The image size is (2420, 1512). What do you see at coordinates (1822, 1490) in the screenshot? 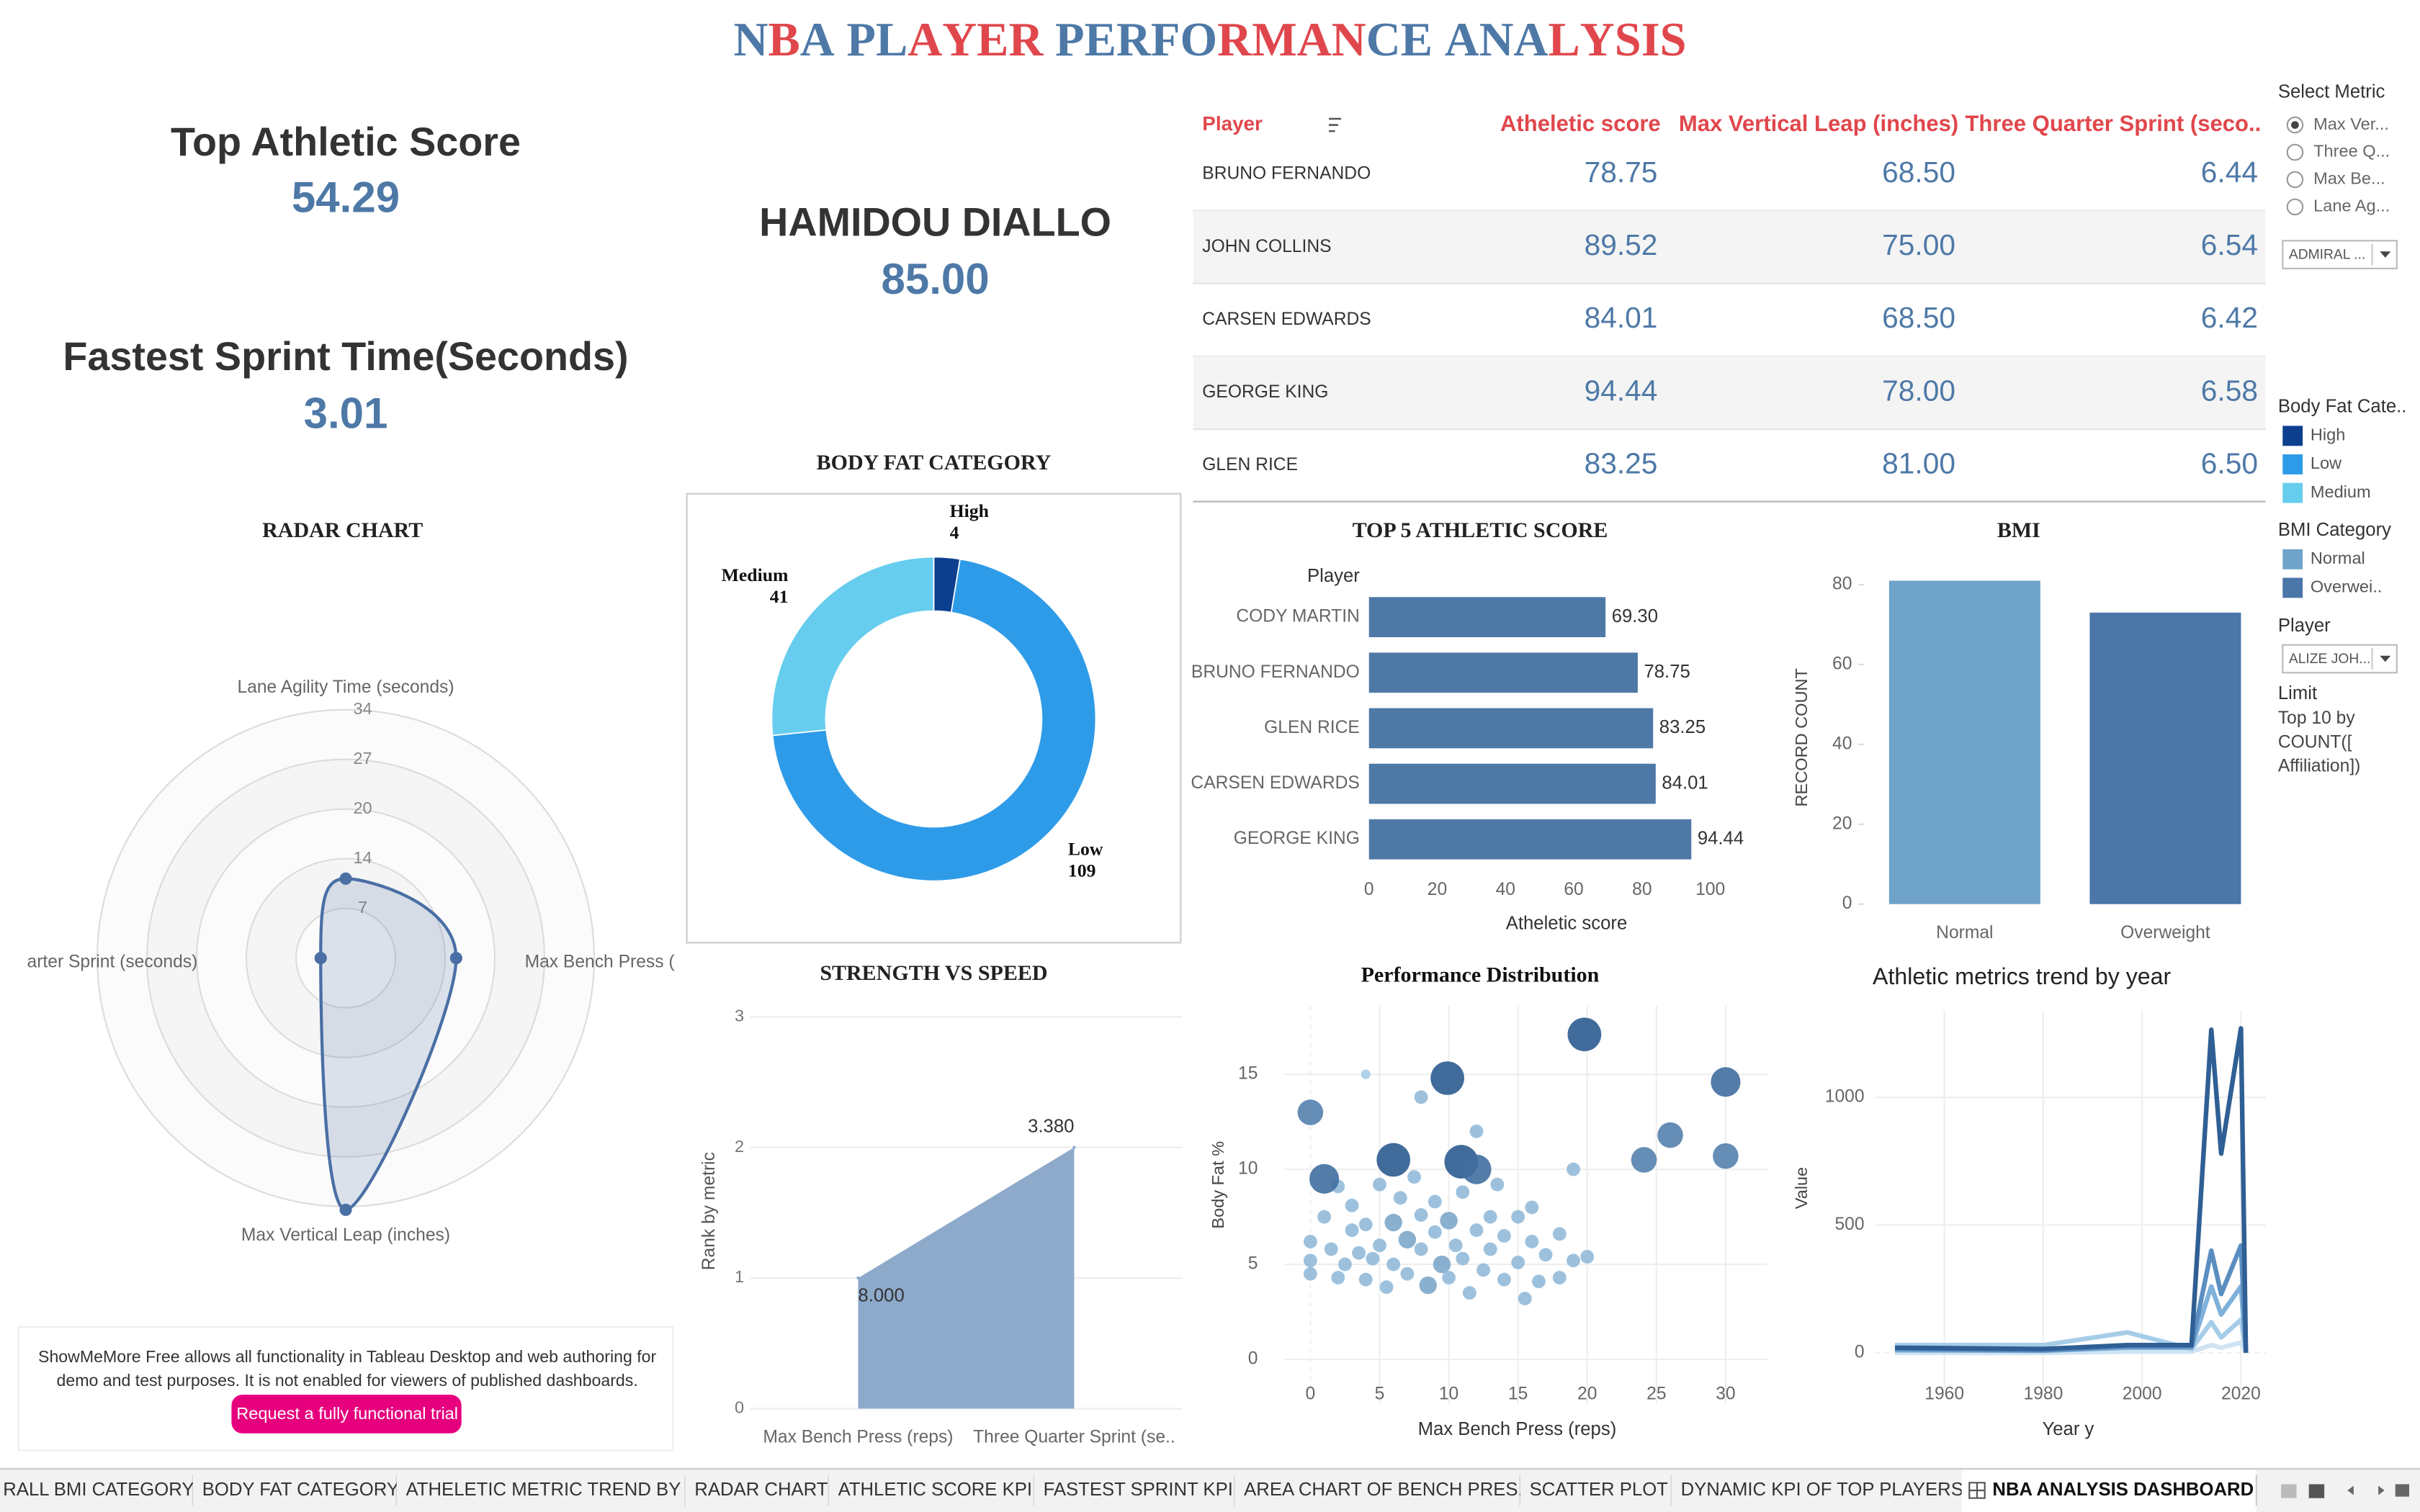
I see `tab-label: DYNAMIC KPI OF TOP PLAYERS` at bounding box center [1822, 1490].